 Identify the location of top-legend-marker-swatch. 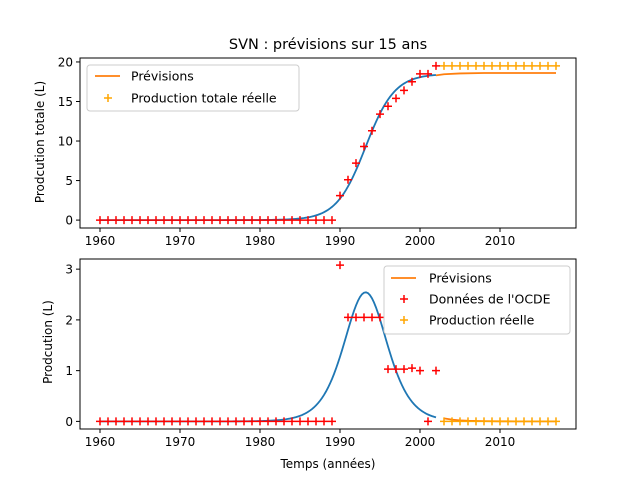
(108, 98).